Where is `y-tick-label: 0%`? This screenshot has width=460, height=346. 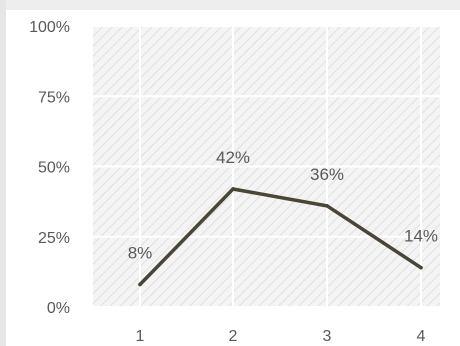
y-tick-label: 0% is located at coordinates (58, 308).